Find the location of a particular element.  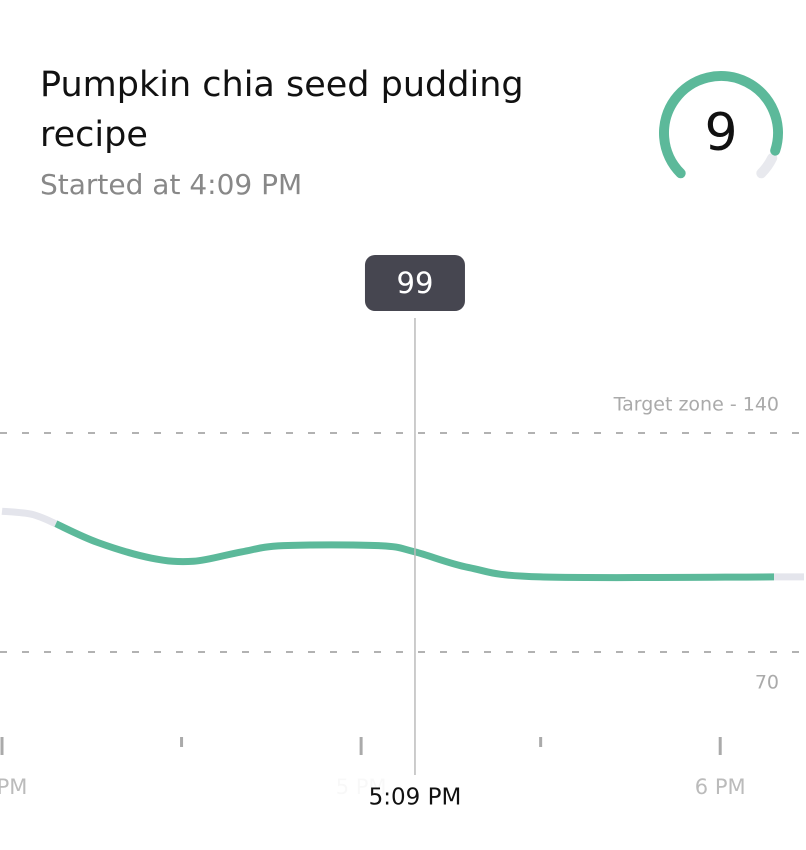

target-label: Target zone - 140 is located at coordinates (696, 404).